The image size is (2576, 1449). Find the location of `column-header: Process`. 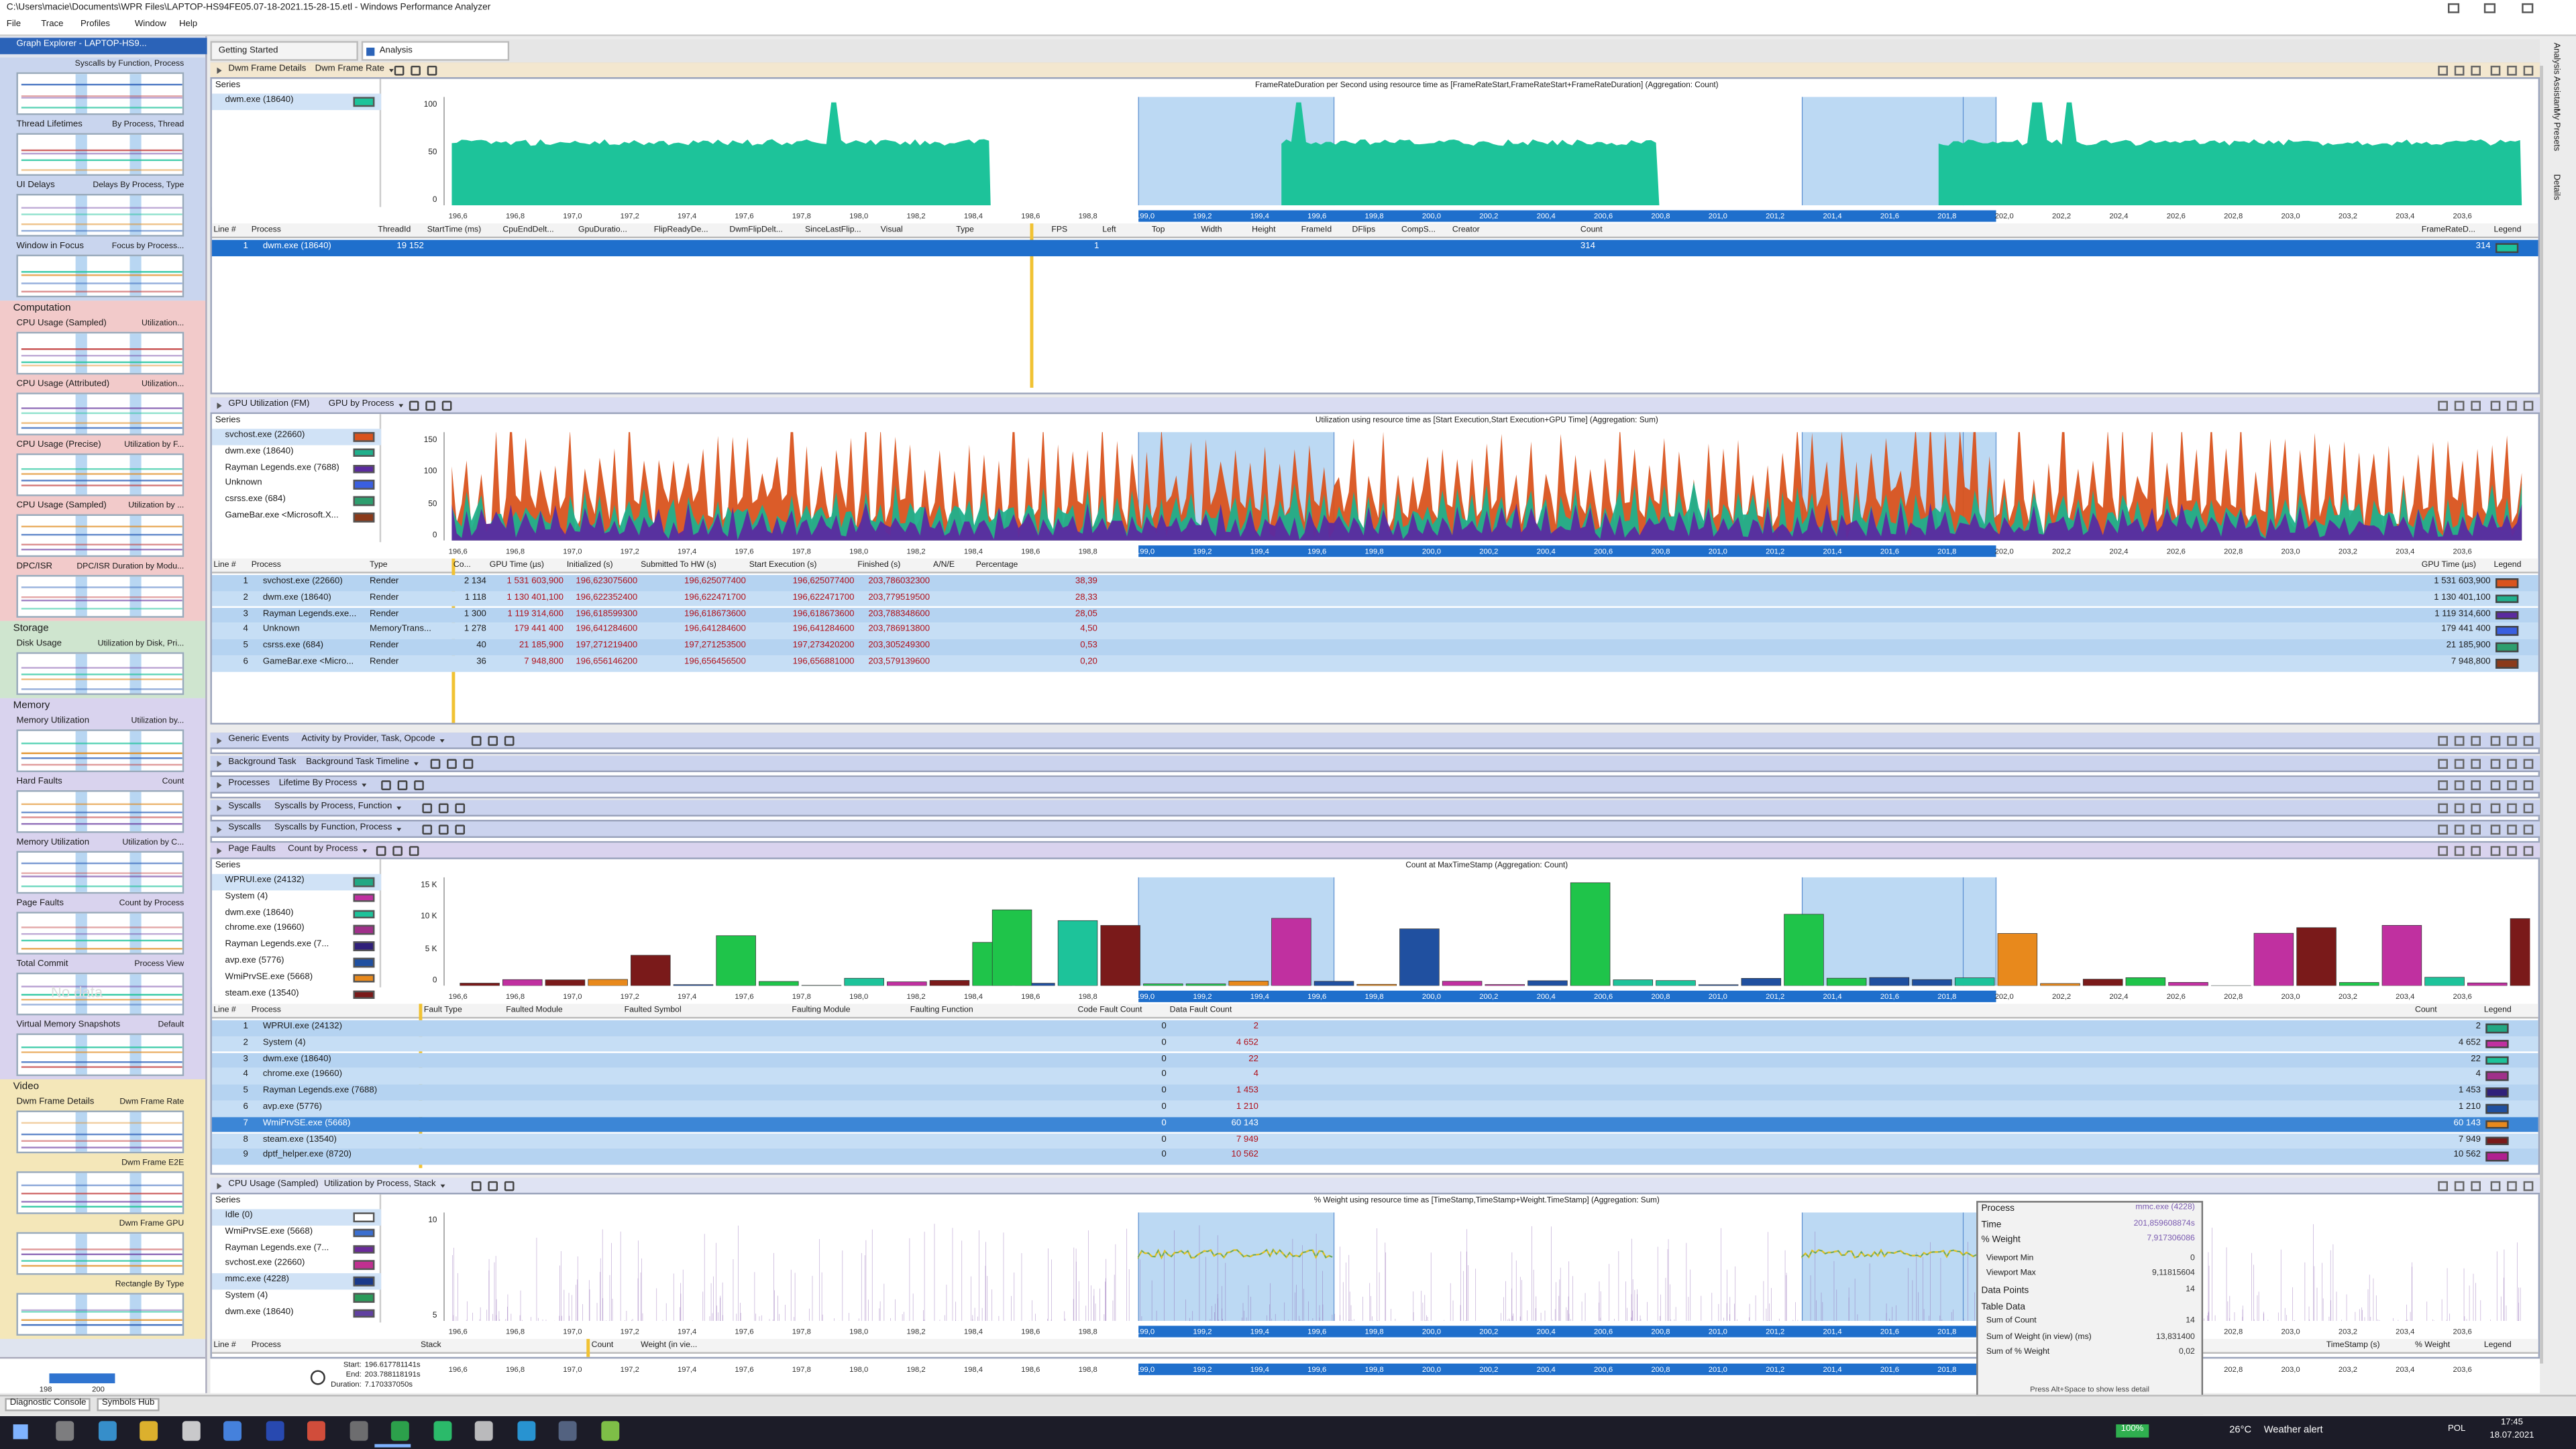

column-header: Process is located at coordinates (266, 1010).